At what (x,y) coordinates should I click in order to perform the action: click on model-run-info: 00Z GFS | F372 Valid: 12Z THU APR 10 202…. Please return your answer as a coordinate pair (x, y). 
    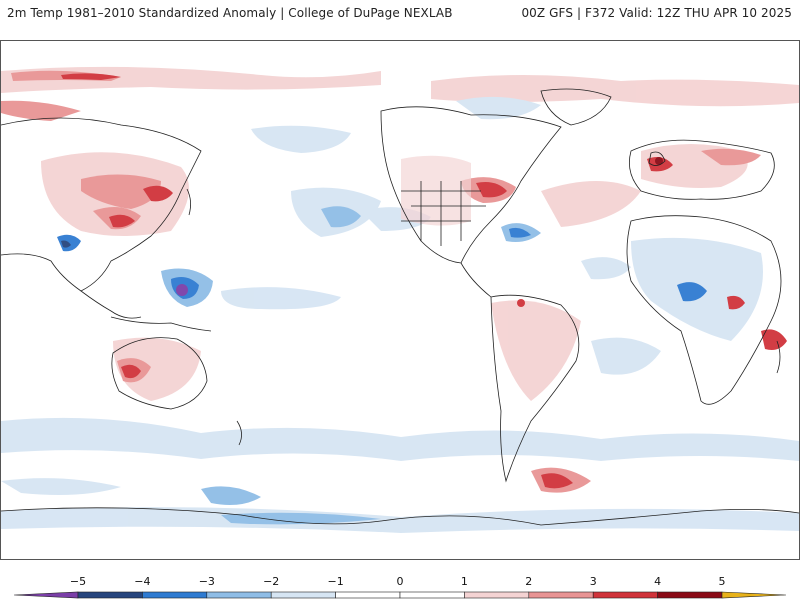
    Looking at the image, I should click on (656, 13).